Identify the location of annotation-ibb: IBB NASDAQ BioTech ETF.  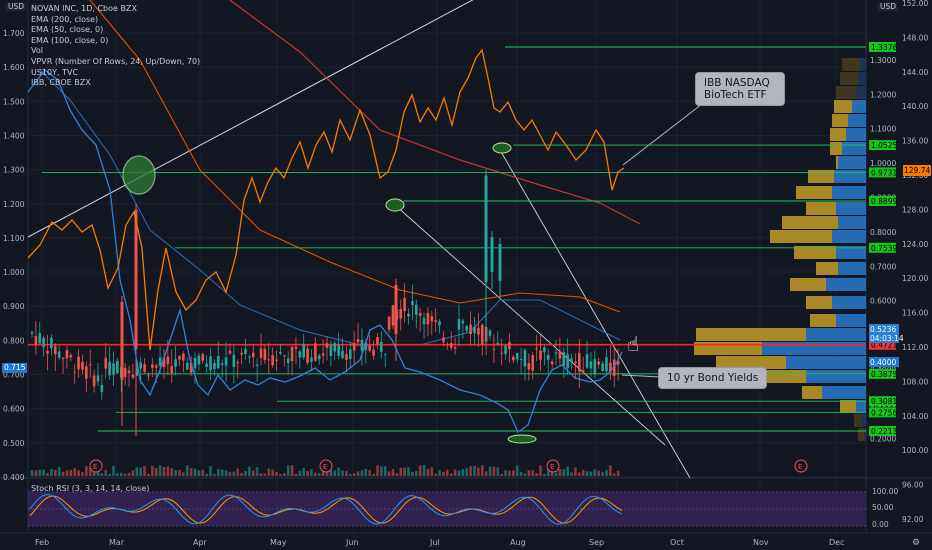
(740, 89).